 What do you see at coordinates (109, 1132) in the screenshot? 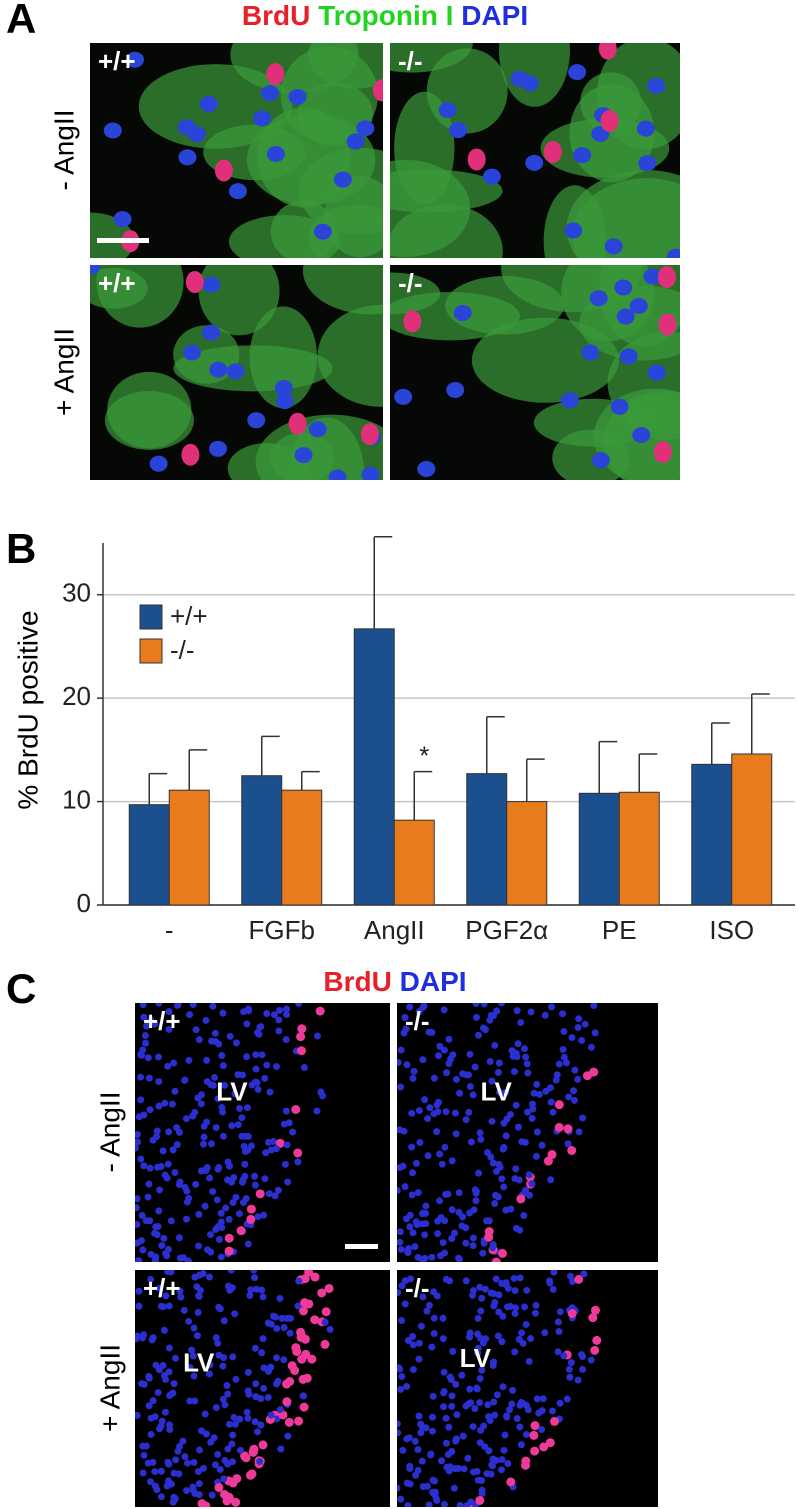
I see `row-label: - AngII` at bounding box center [109, 1132].